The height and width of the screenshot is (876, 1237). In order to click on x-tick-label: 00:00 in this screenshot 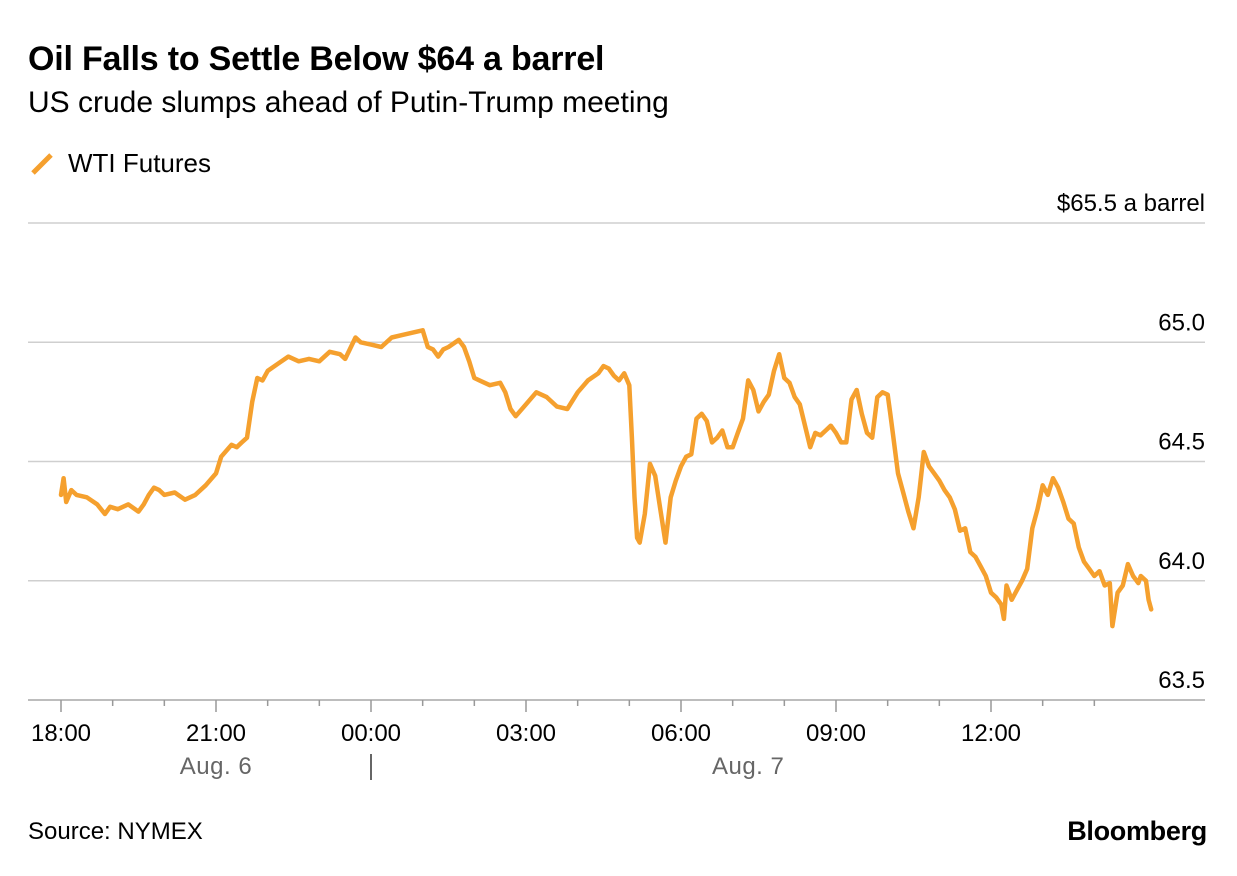, I will do `click(371, 733)`.